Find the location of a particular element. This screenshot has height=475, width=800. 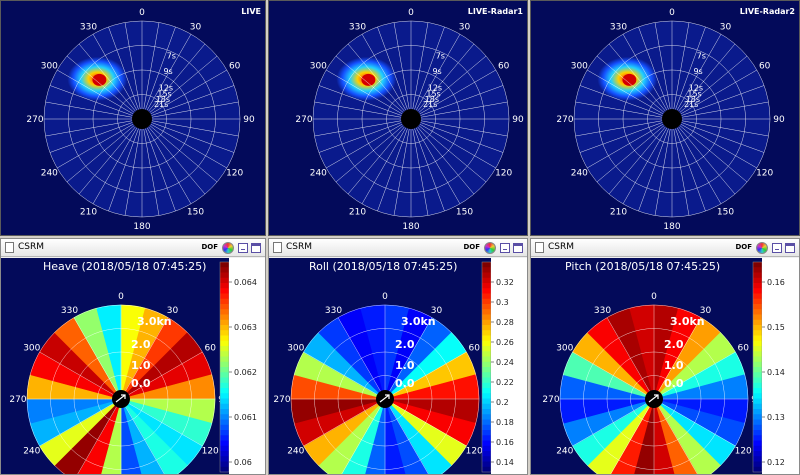

bearing-tick-label: 300 is located at coordinates (295, 349).